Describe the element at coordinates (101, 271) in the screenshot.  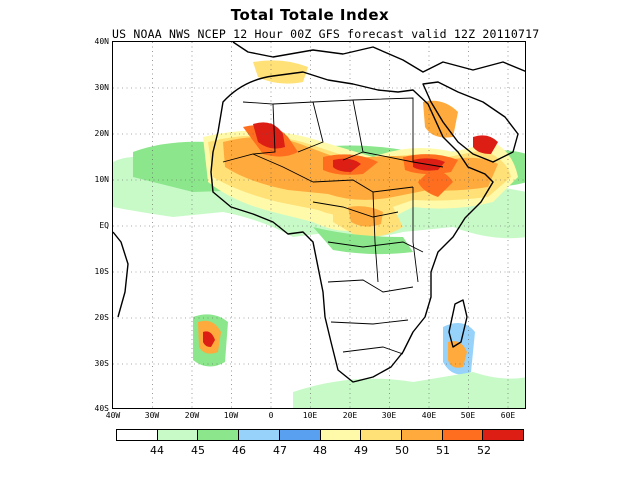
I see `lat-label-10s: 10S` at that location.